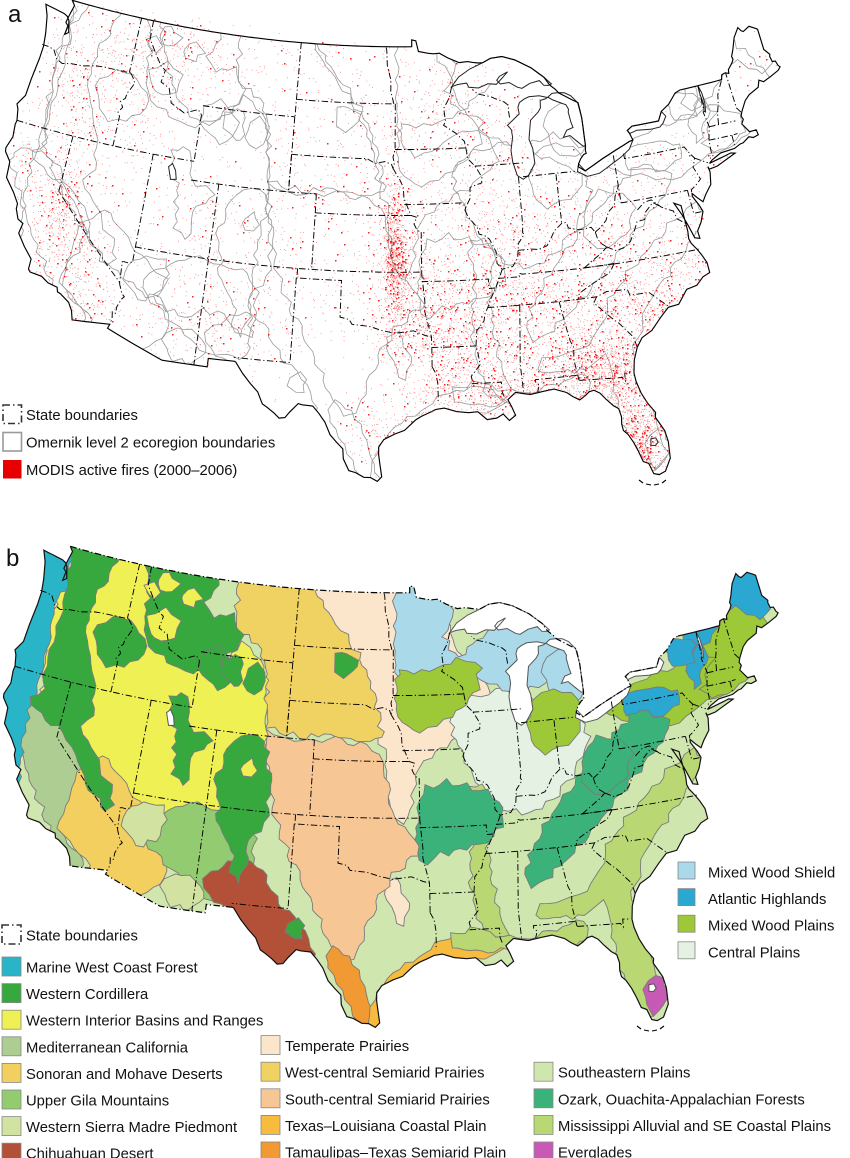 This screenshot has height=1158, width=850. I want to click on svg-text: Sonoran and Mohave Deserts, so click(124, 1075).